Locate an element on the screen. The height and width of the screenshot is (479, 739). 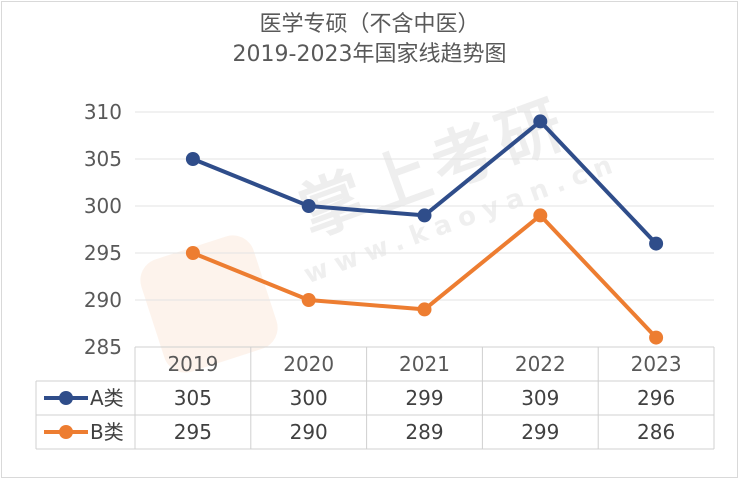
legend-label: B类 is located at coordinates (107, 432).